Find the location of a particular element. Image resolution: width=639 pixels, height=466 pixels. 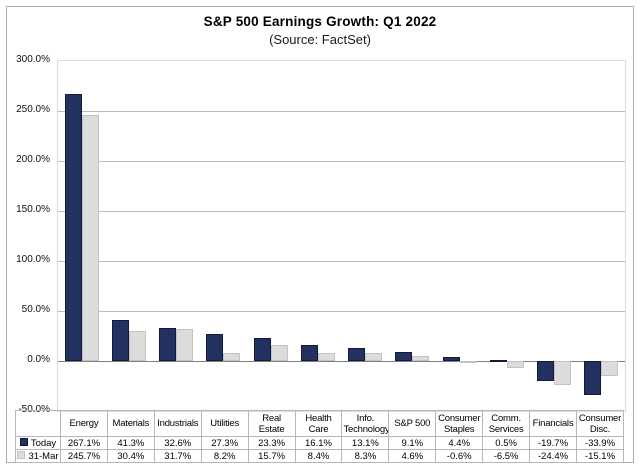

table-column-header: Health Care is located at coordinates (318, 423).